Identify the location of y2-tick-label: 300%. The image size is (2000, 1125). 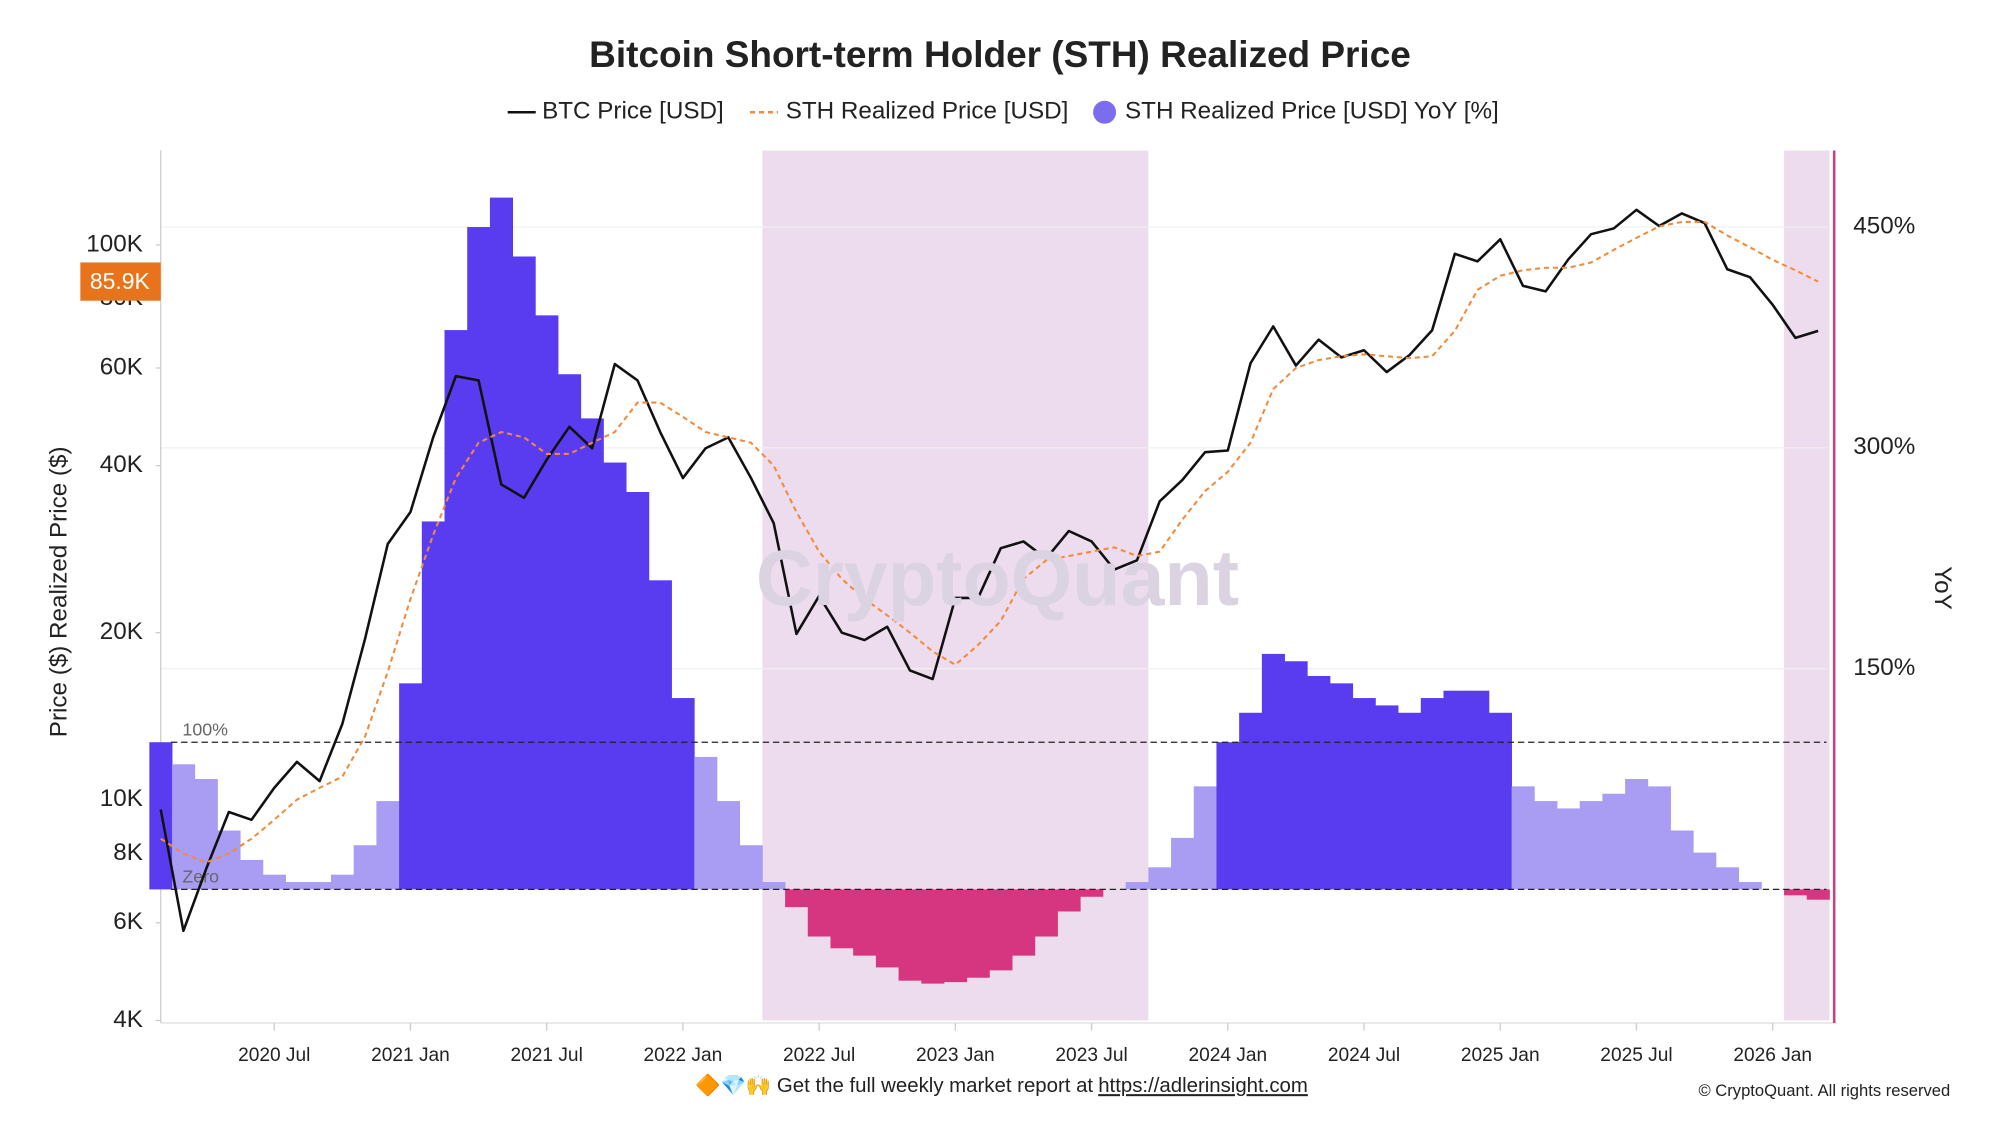
(1884, 446).